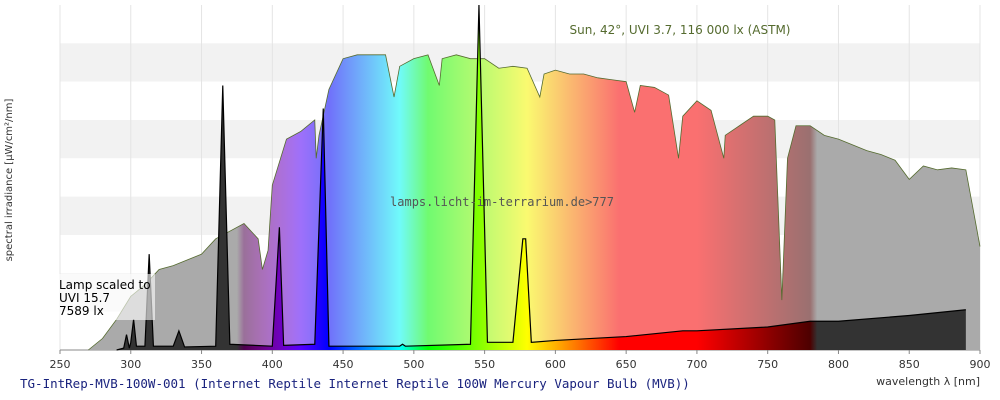 The image size is (1000, 400). Describe the element at coordinates (980, 364) in the screenshot. I see `x-tick-label: 900` at that location.